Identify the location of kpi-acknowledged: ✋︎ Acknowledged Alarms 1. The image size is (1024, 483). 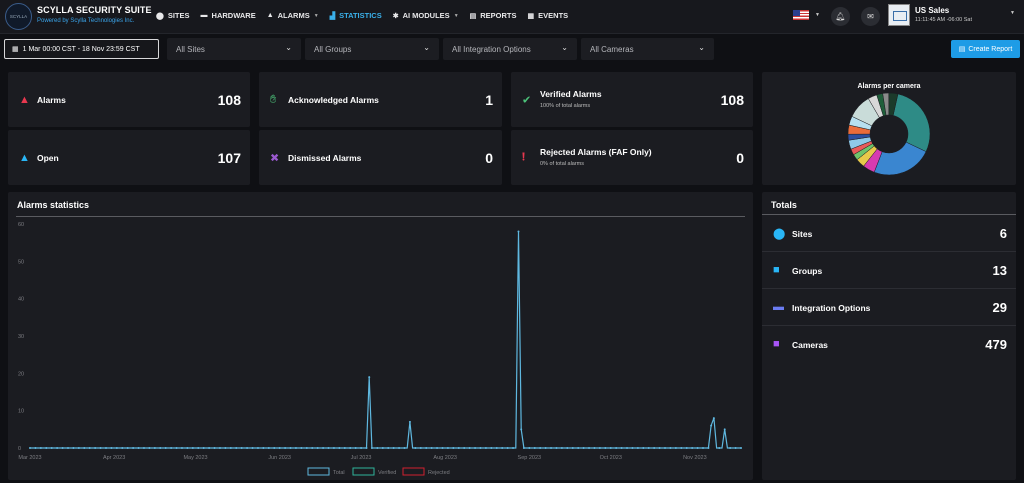
(380, 99).